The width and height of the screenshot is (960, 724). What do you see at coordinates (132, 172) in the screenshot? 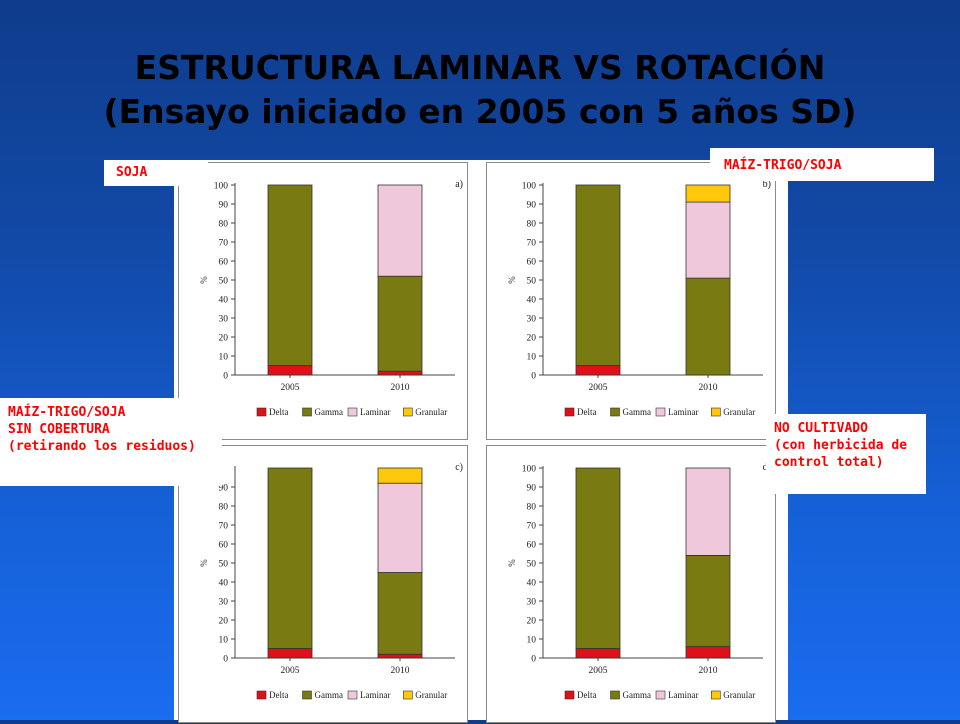
I see `label-soja-text: SOJA` at bounding box center [132, 172].